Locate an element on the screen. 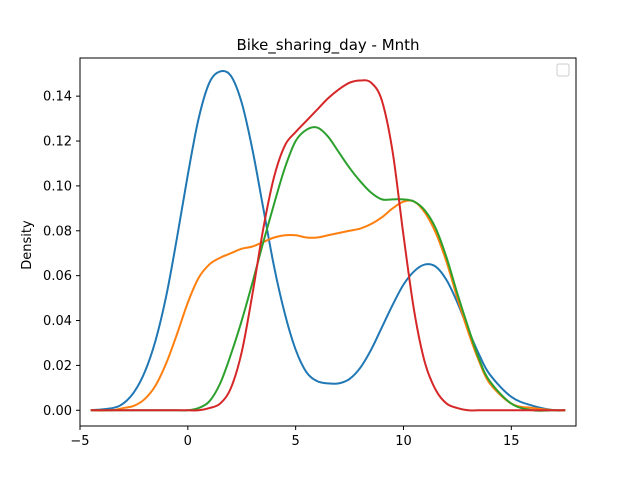  y-axis-label: Density is located at coordinates (27, 245).